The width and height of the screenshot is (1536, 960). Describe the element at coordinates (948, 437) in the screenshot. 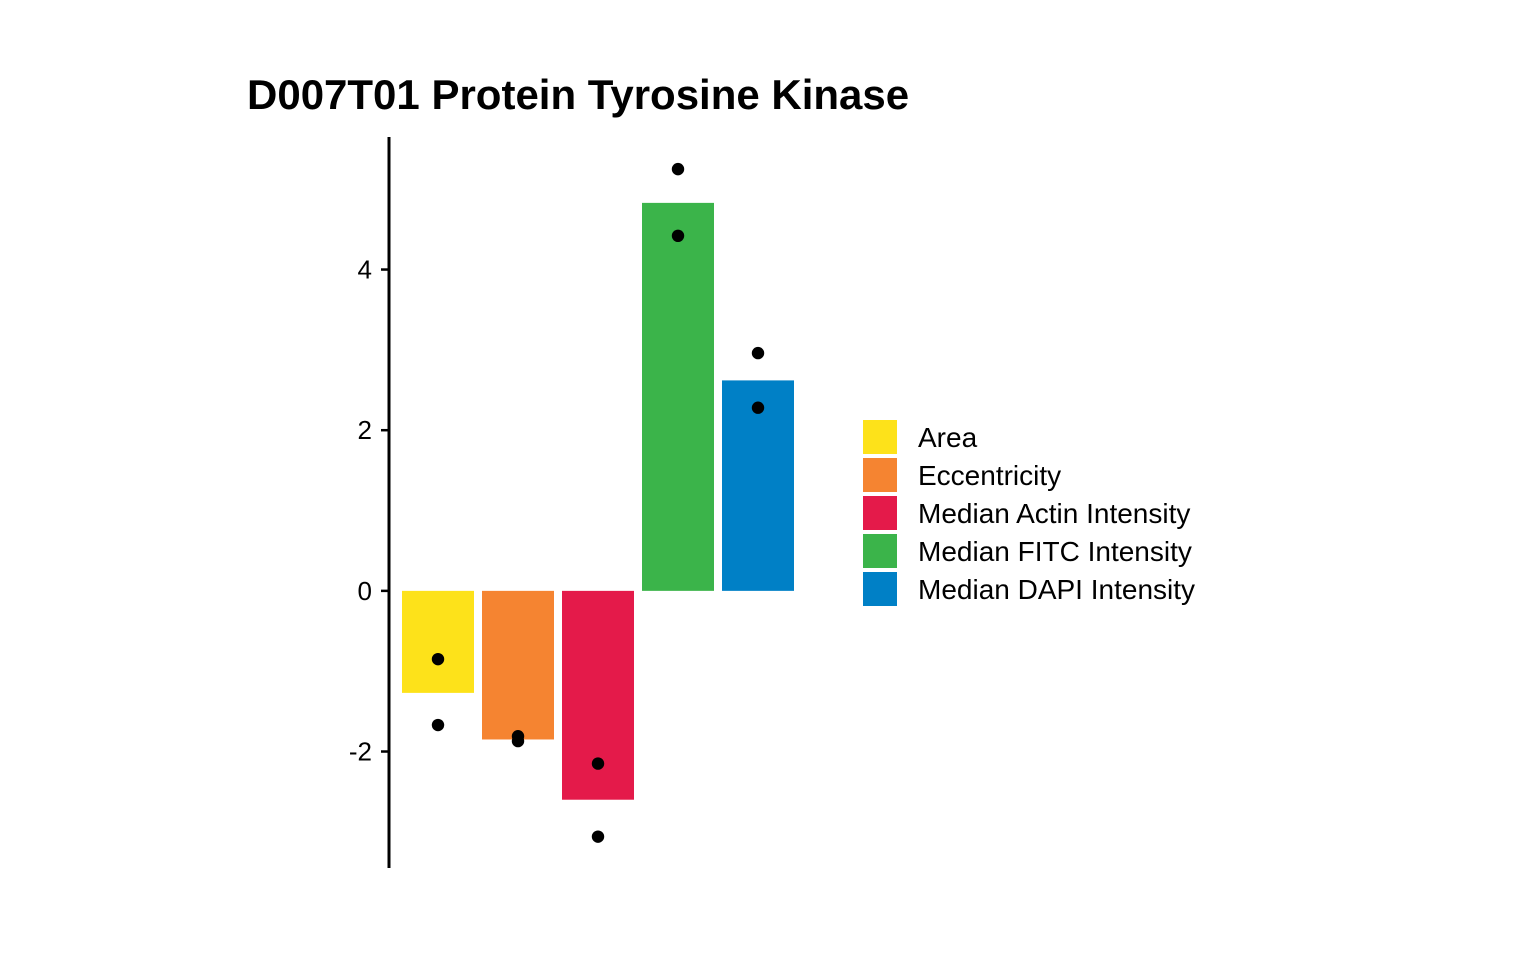

I see `legend-label: Area` at that location.